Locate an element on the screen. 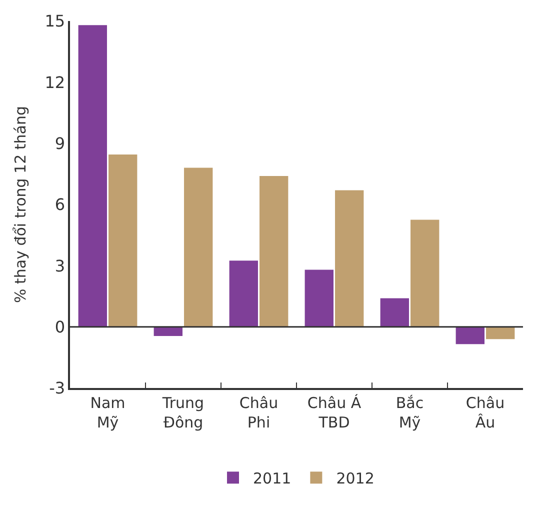 This screenshot has width=538, height=506. x-tick-label: Trung Đông is located at coordinates (182, 413).